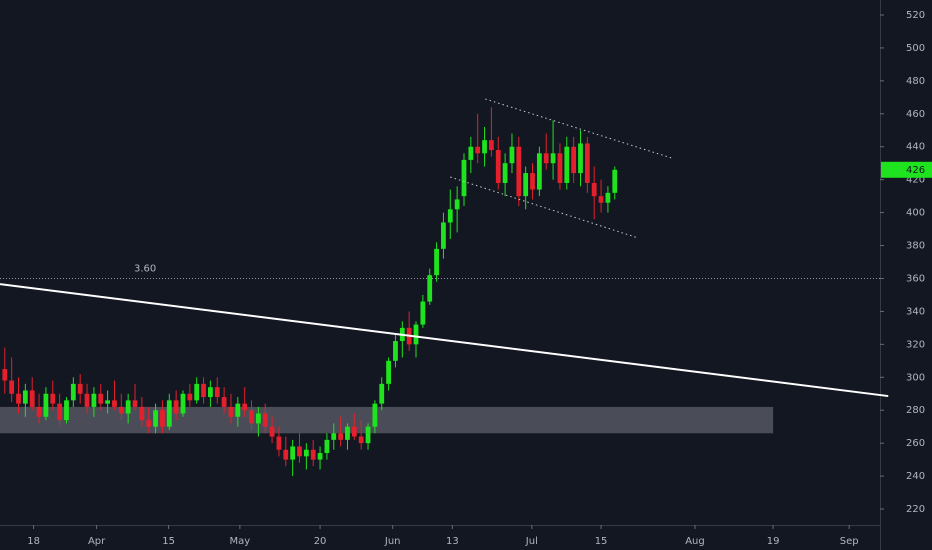 The image size is (932, 550). Describe the element at coordinates (915, 246) in the screenshot. I see `y-tick-label: 380` at that location.